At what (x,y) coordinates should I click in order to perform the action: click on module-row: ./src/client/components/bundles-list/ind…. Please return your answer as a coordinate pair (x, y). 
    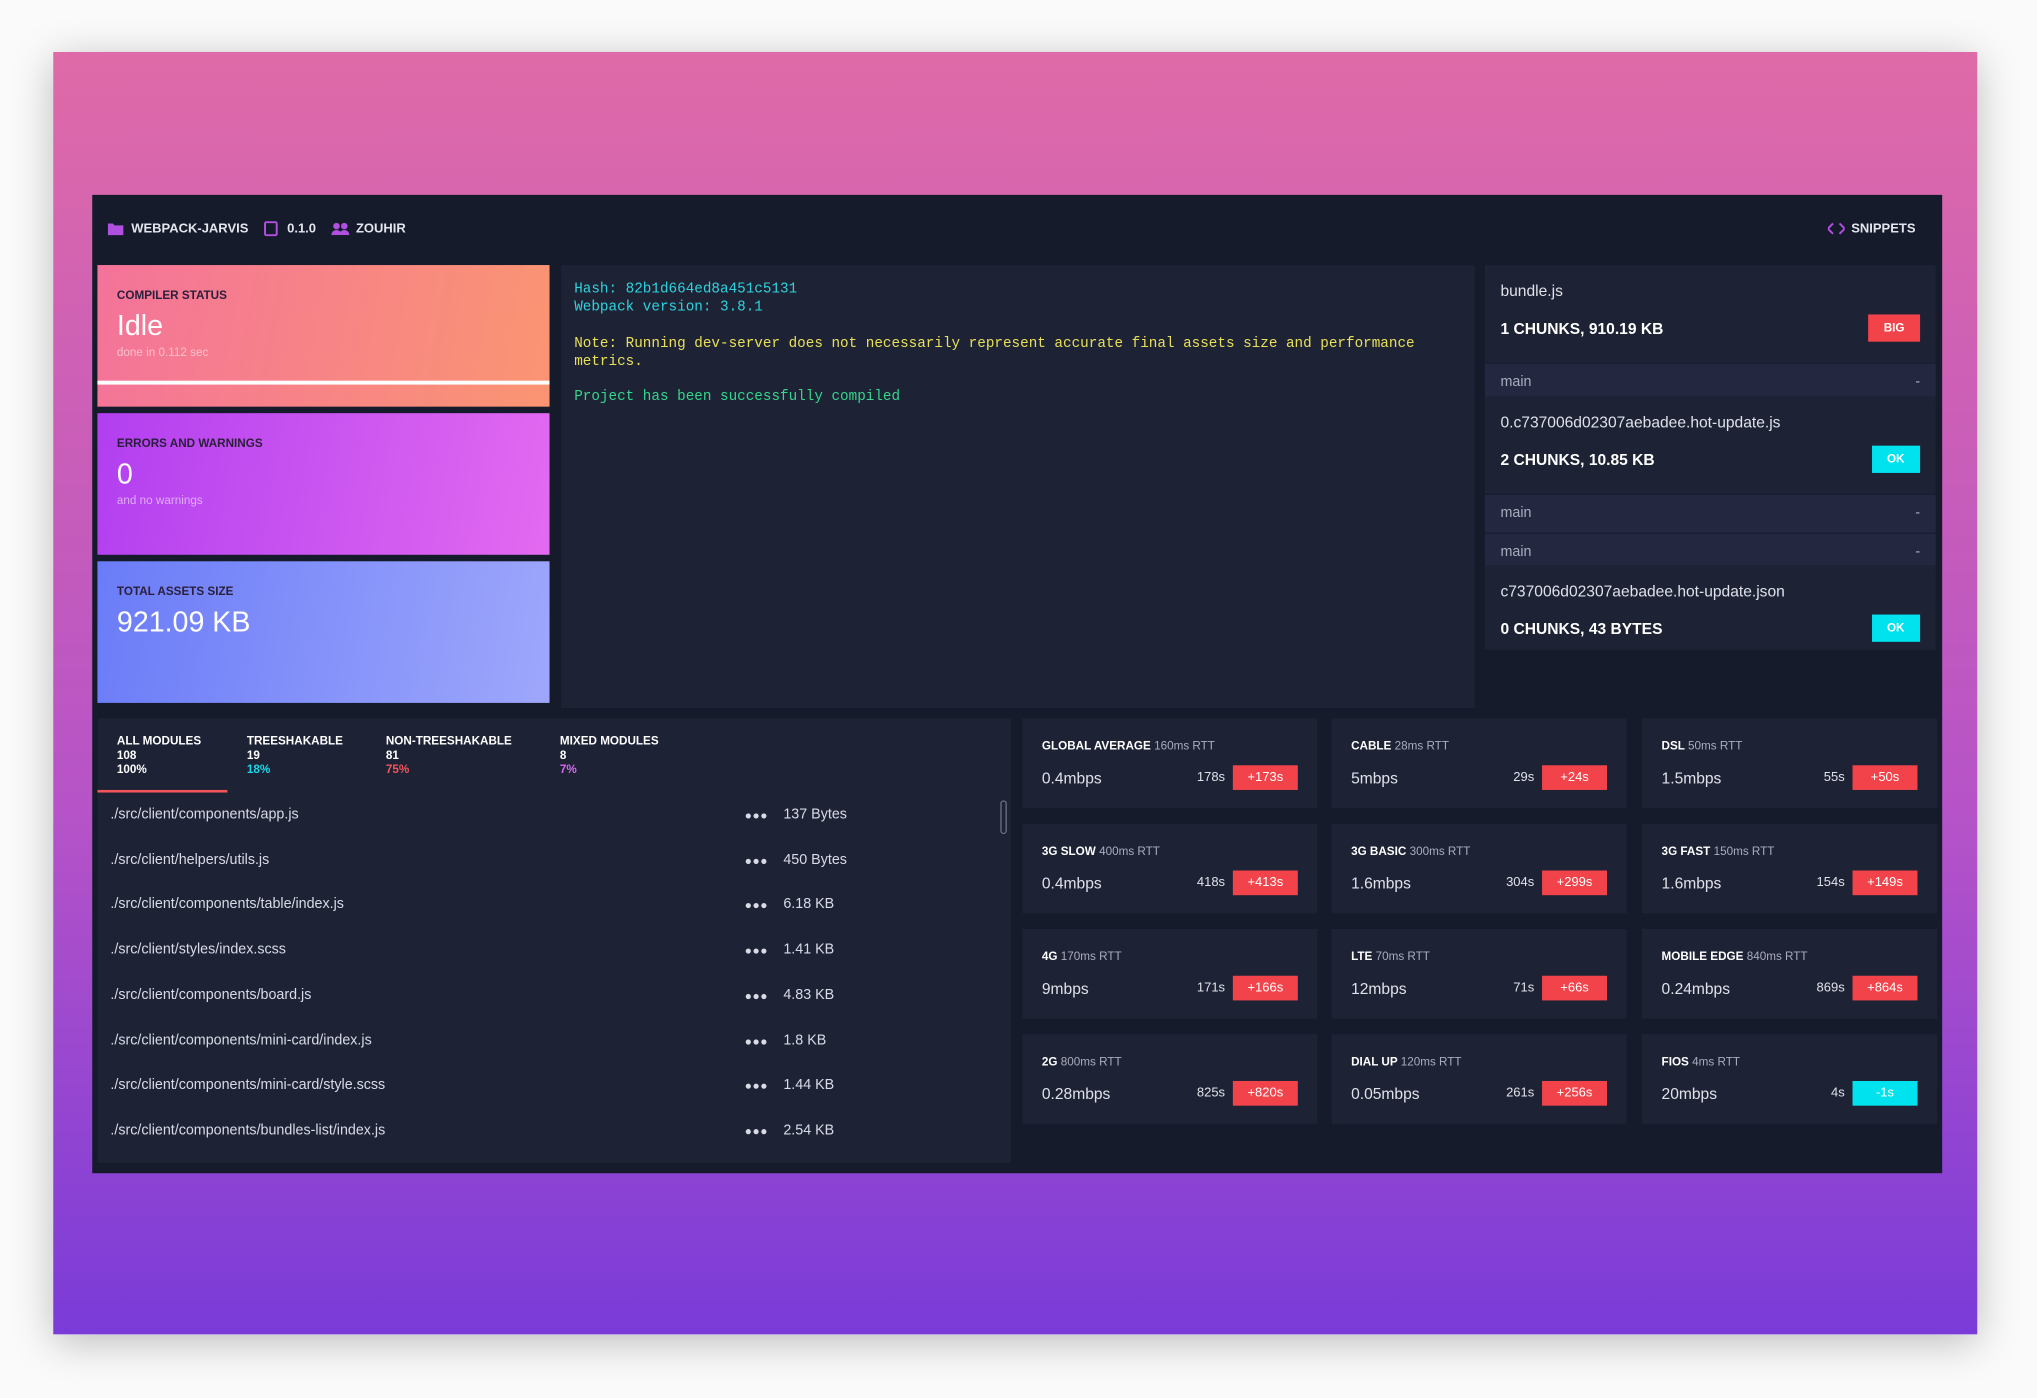
    Looking at the image, I should click on (545, 1130).